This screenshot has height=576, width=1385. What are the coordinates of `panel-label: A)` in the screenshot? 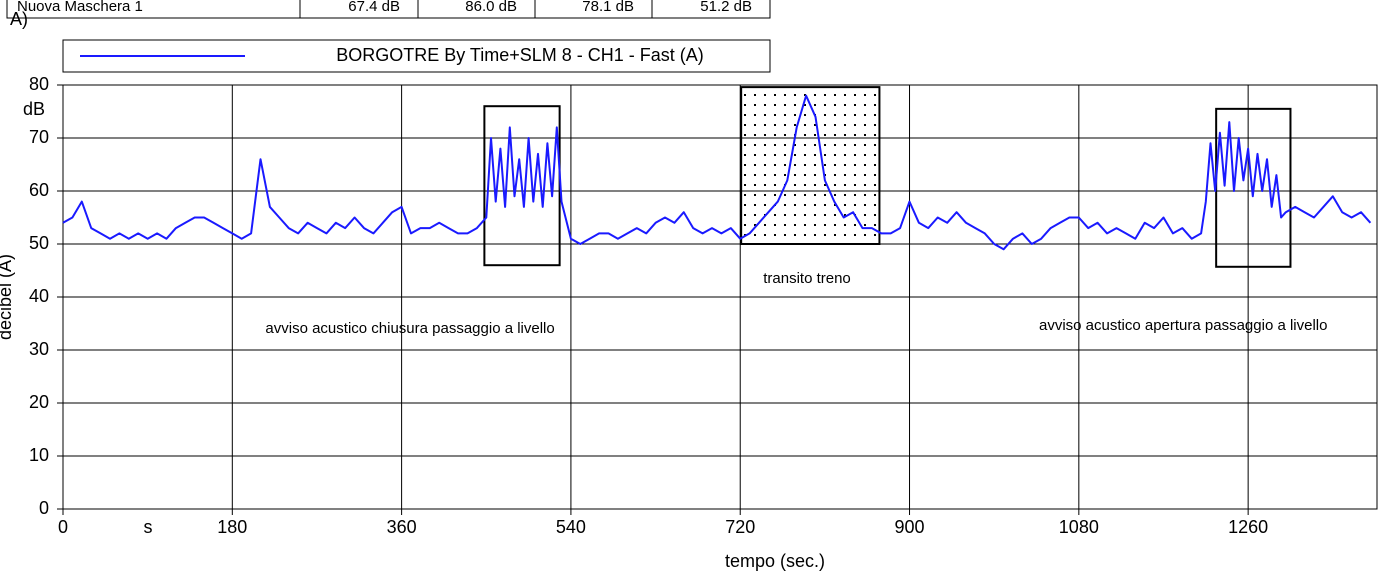 It's located at (19, 19).